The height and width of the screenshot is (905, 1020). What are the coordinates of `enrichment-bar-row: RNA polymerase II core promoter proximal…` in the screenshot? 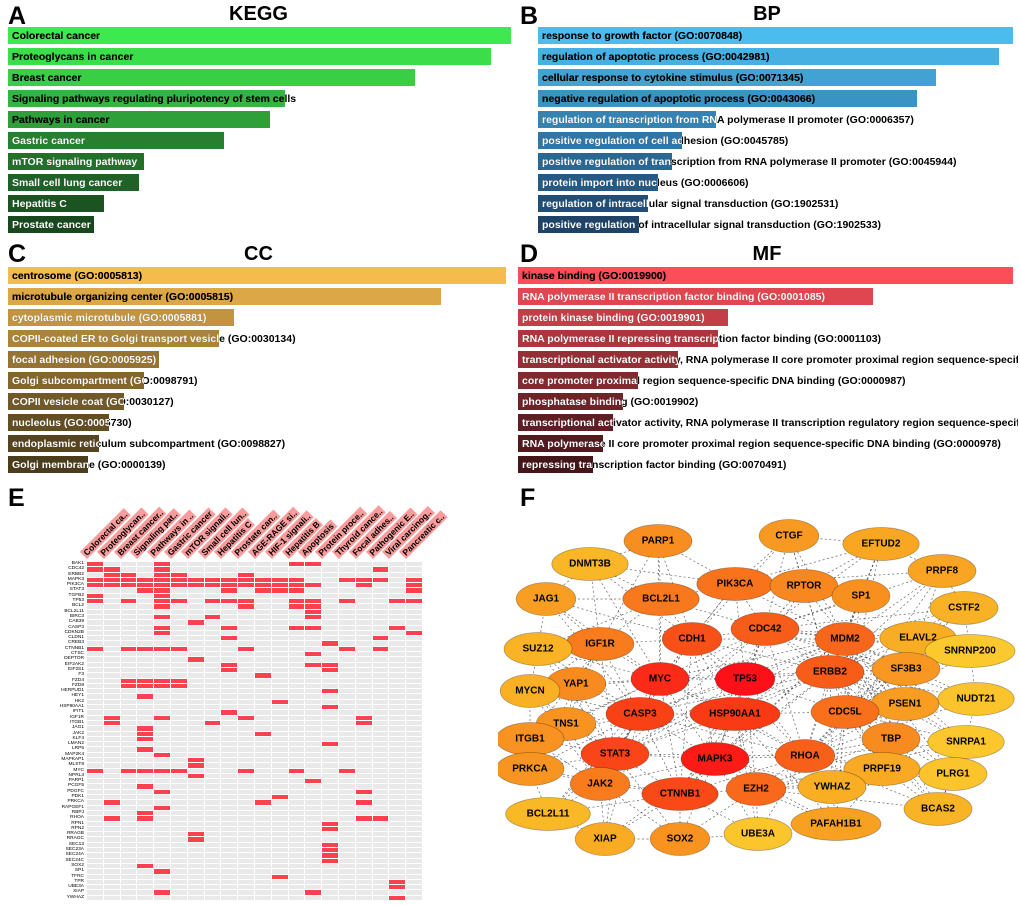 It's located at (768, 443).